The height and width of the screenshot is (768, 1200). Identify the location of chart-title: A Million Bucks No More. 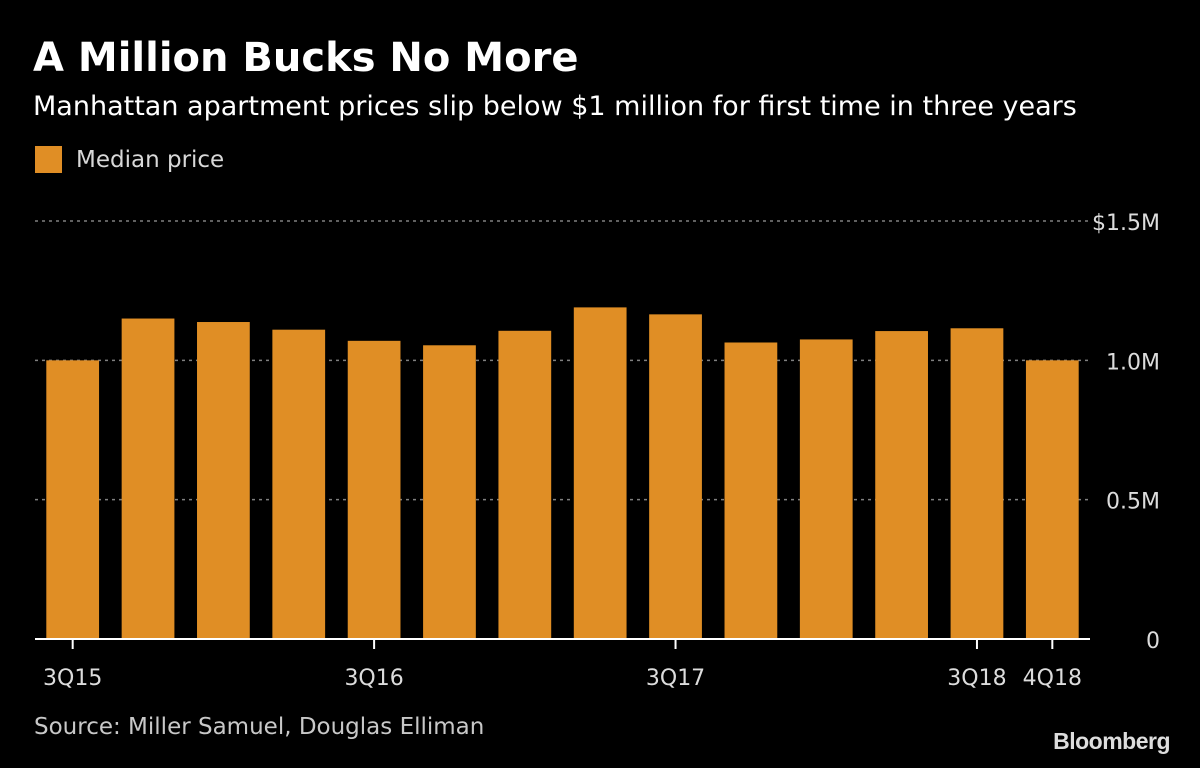
(306, 58).